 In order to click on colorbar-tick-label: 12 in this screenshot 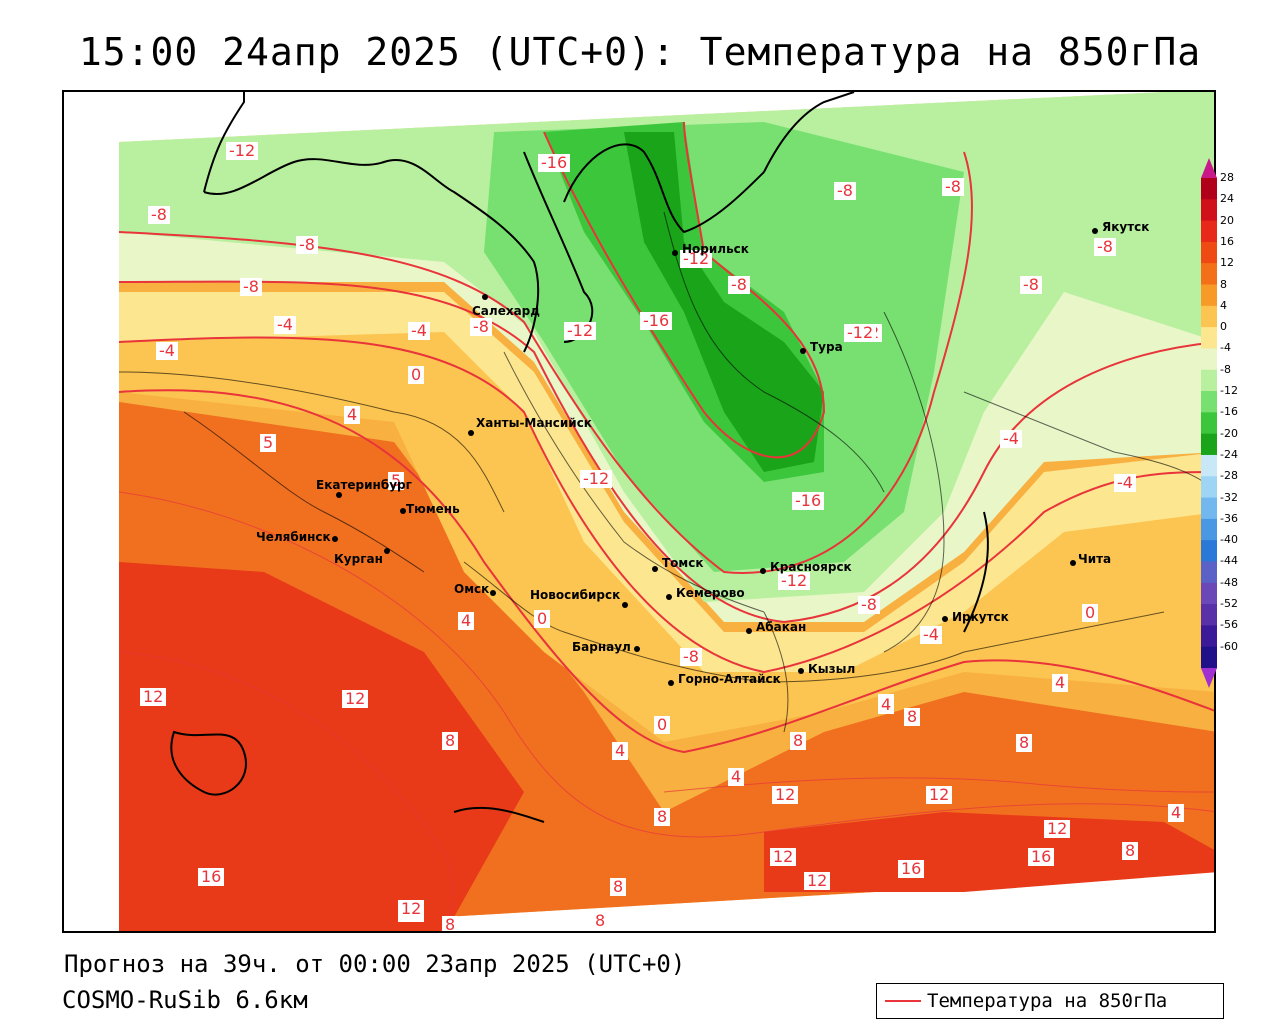, I will do `click(1227, 263)`.